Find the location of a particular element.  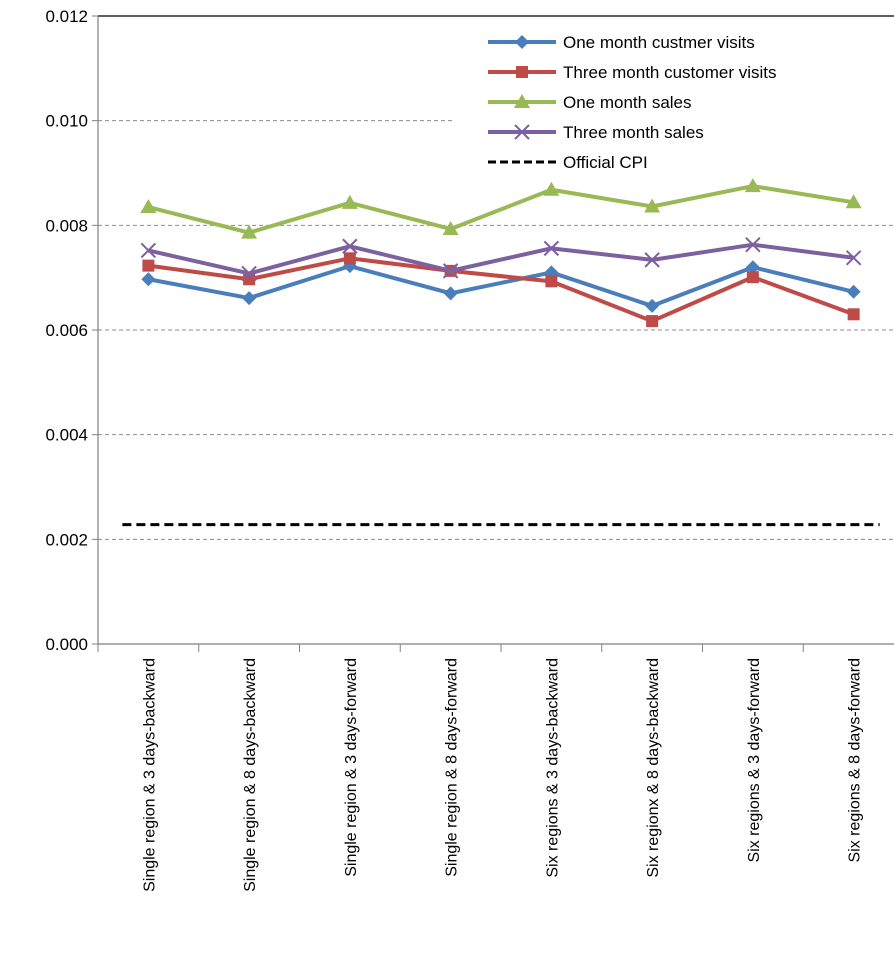

y-tick-label: 0.002 is located at coordinates (66, 539).